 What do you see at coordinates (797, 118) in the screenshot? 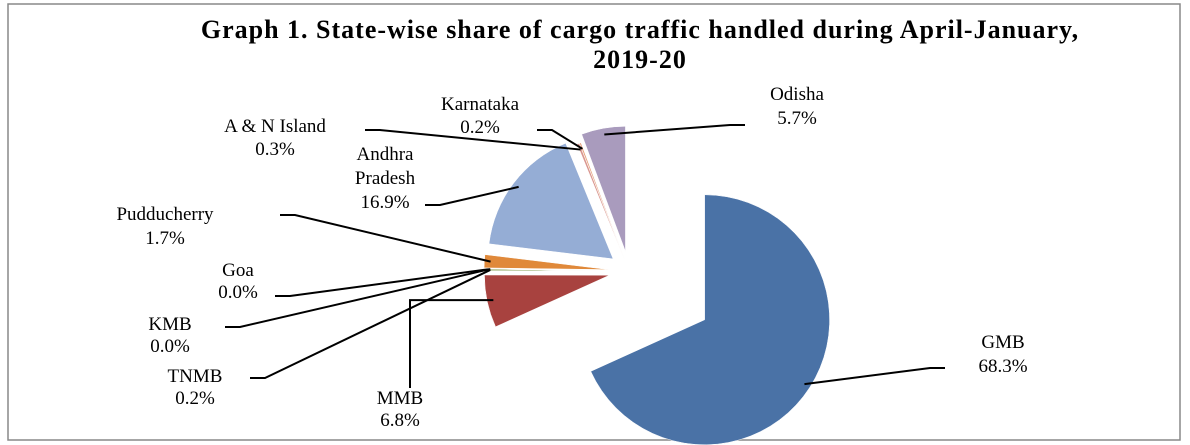
I see `slice-value-label: 5.7%` at bounding box center [797, 118].